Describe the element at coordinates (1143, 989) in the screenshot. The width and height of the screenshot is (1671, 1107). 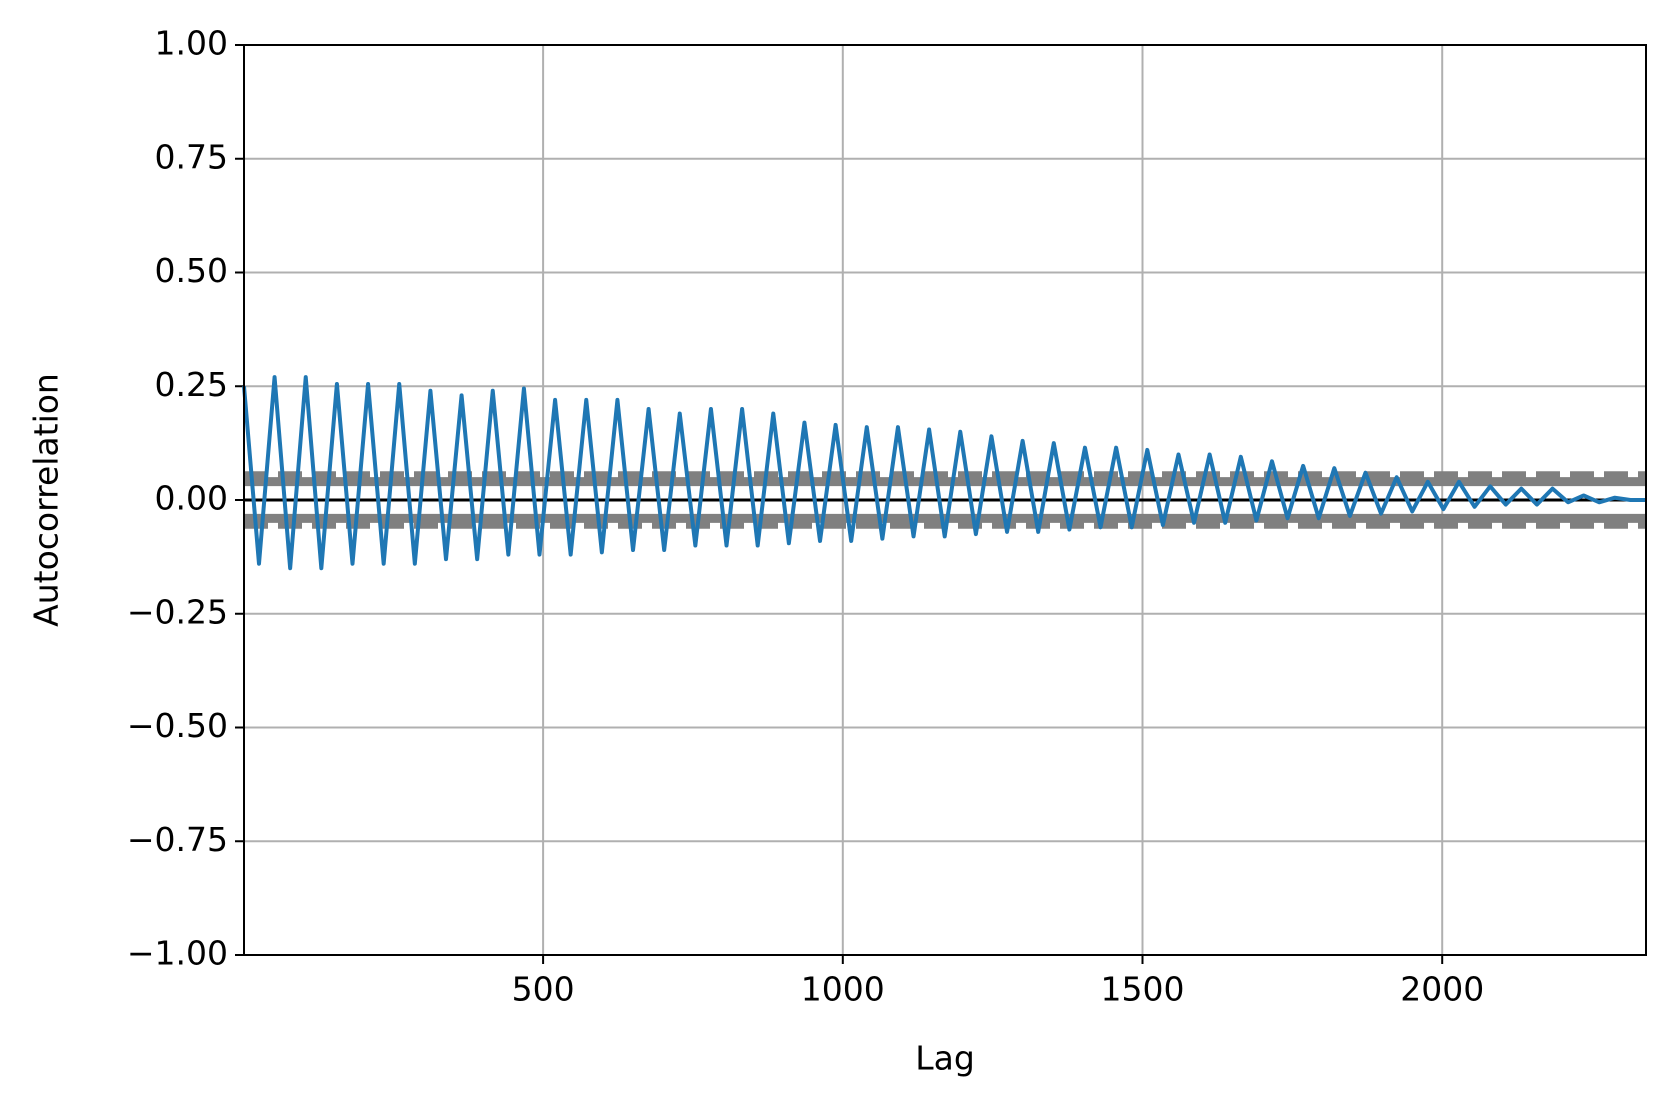
I see `x-tick-label: 1500` at that location.